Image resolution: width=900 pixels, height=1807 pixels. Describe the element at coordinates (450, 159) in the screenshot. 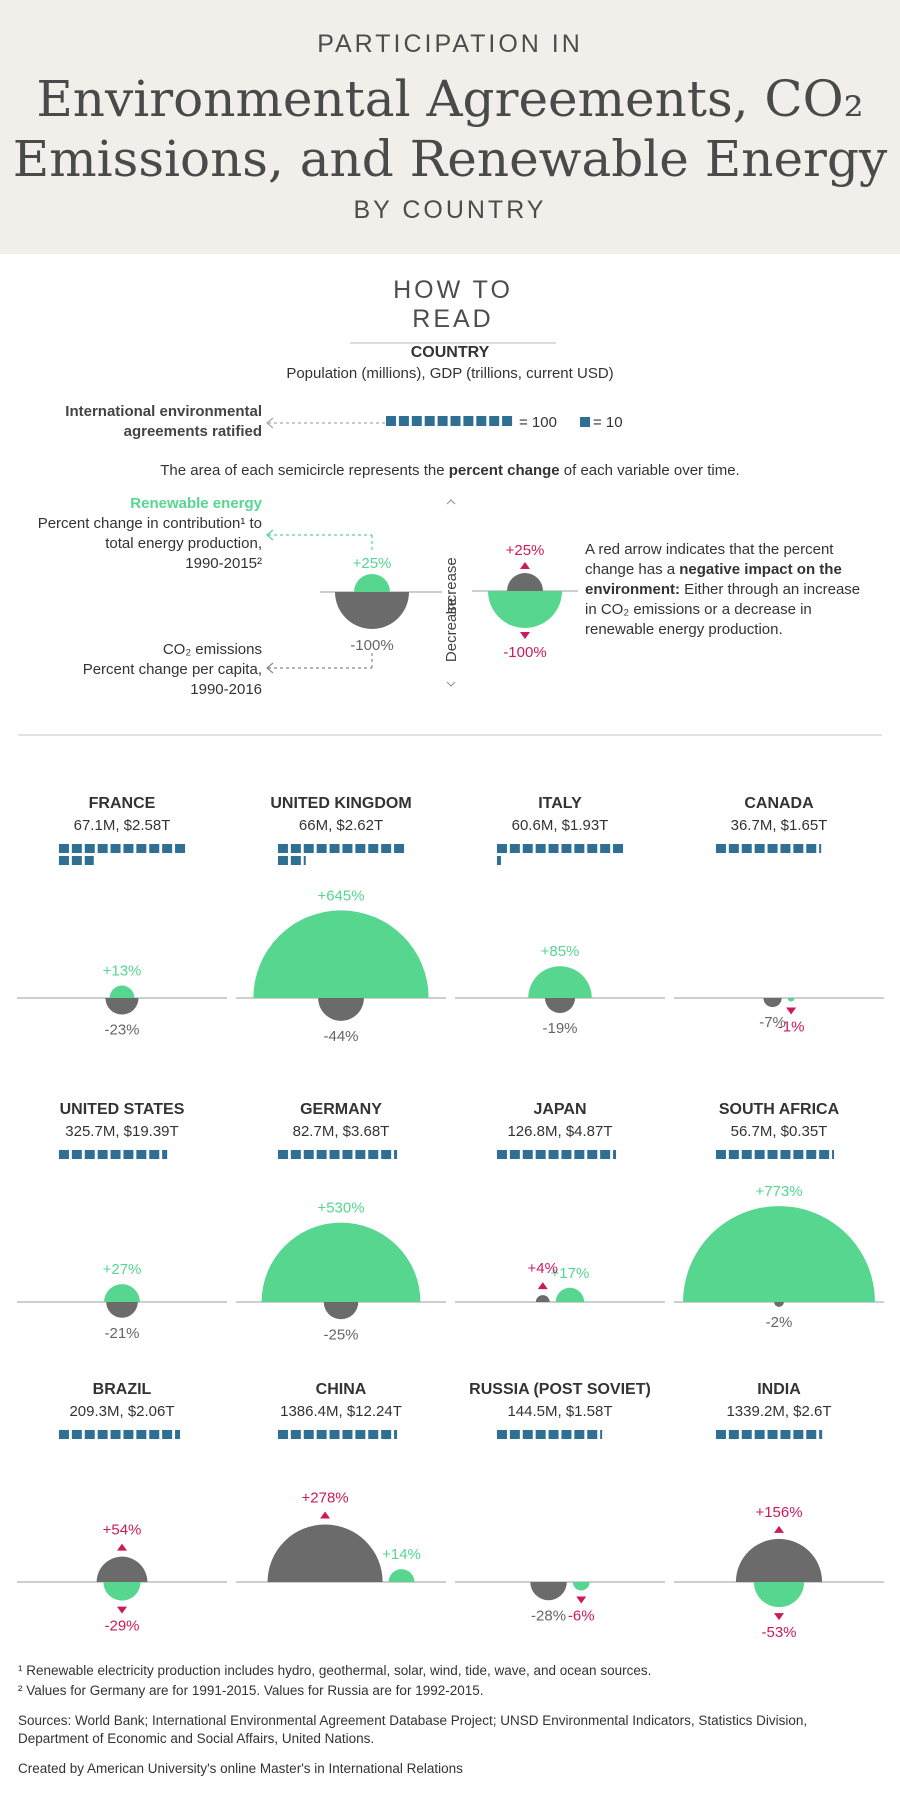

I see `title-line-2: Emissions, and Renewable Energy` at that location.